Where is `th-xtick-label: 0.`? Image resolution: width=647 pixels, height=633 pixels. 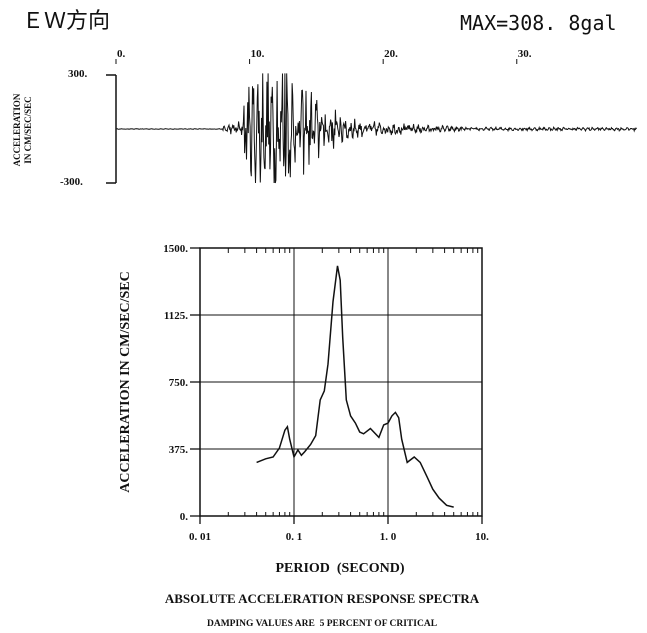
th-xtick-label: 0. is located at coordinates (121, 54).